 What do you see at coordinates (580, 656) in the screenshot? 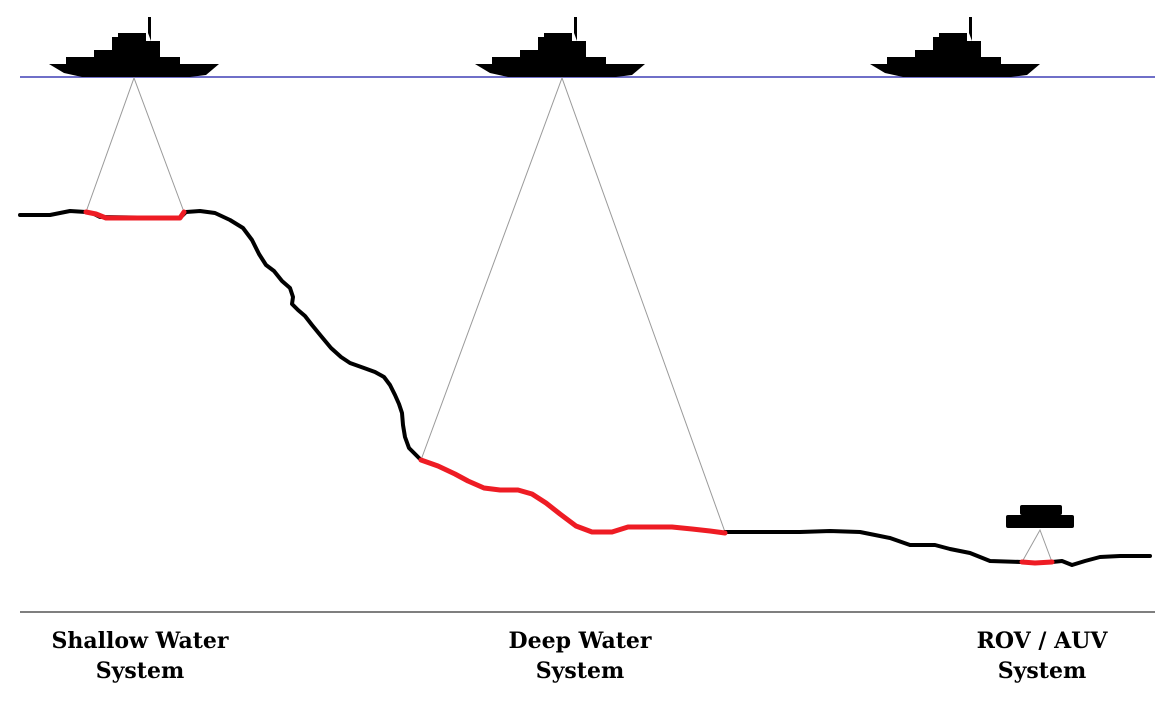
I see `deep-water-system-label: Deep Water System` at bounding box center [580, 656].